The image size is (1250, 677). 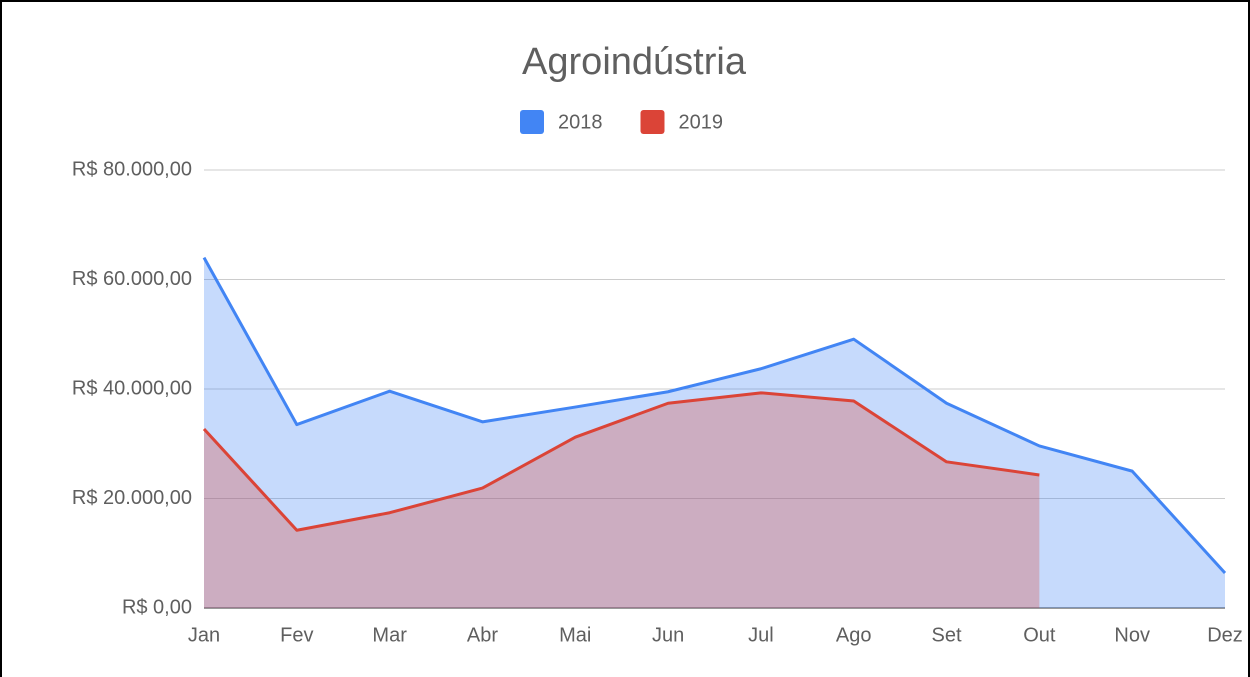 I want to click on x-tick-label: Jan, so click(x=204, y=635).